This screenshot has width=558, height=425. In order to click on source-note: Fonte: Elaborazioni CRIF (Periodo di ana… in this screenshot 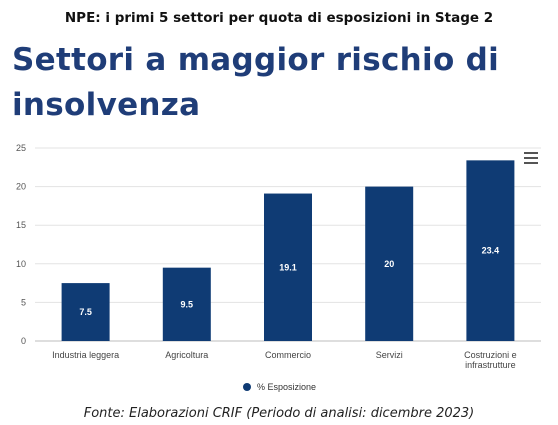, I will do `click(279, 413)`.